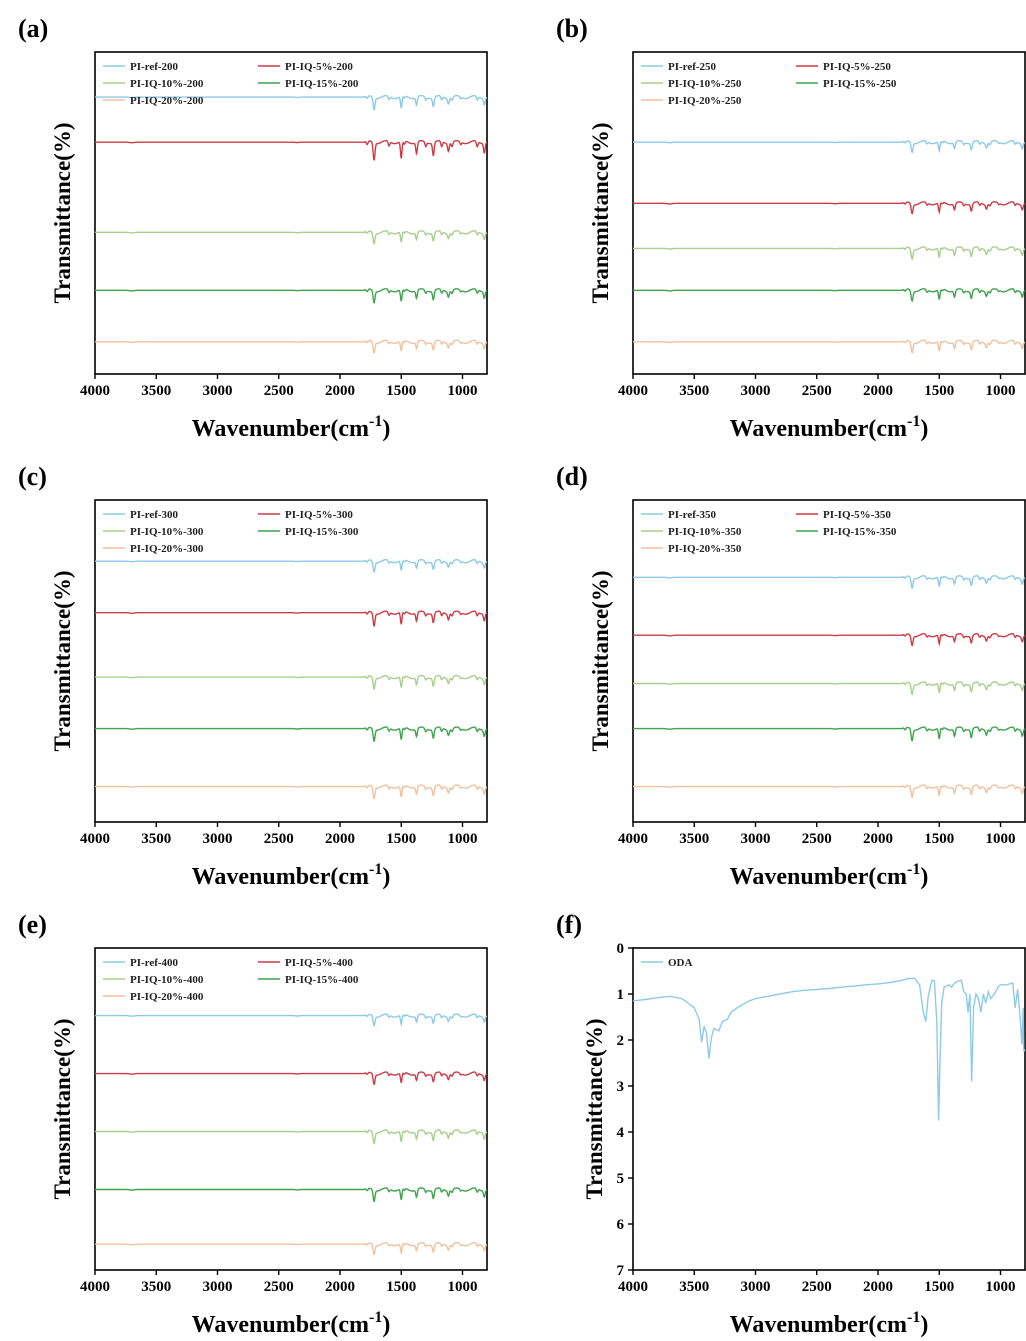  Describe the element at coordinates (621, 995) in the screenshot. I see `y-tick-label: 1` at that location.